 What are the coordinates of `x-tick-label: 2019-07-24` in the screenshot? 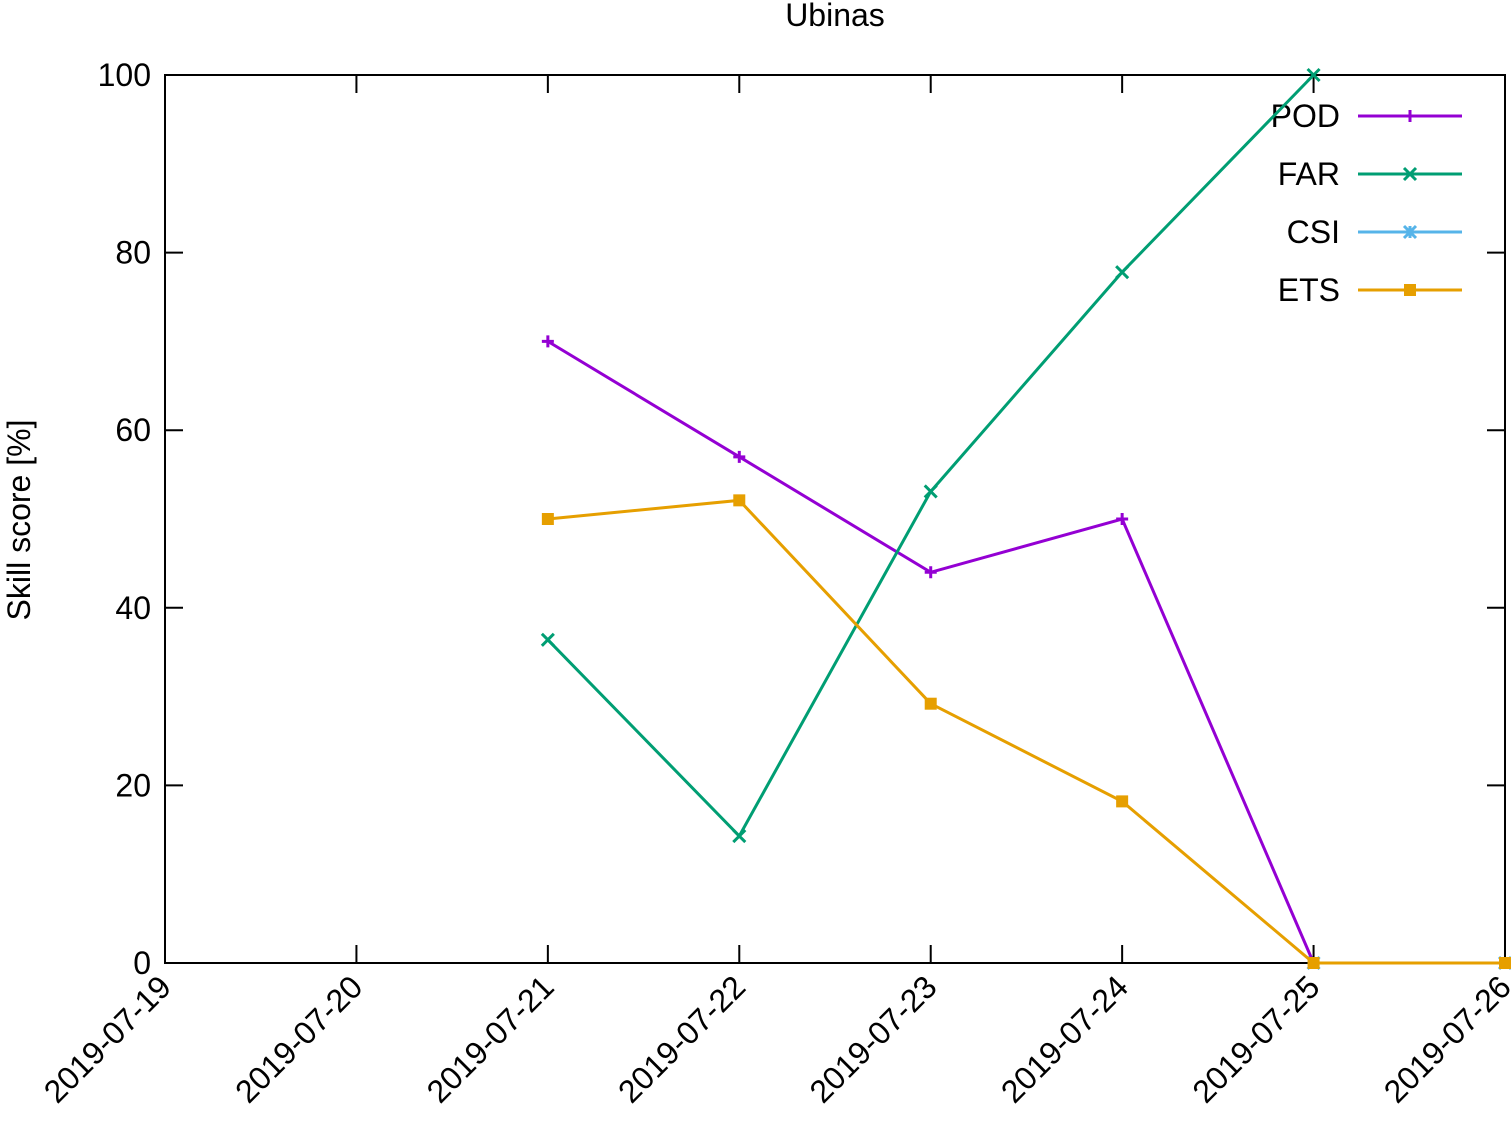 It's located at (1064, 1038).